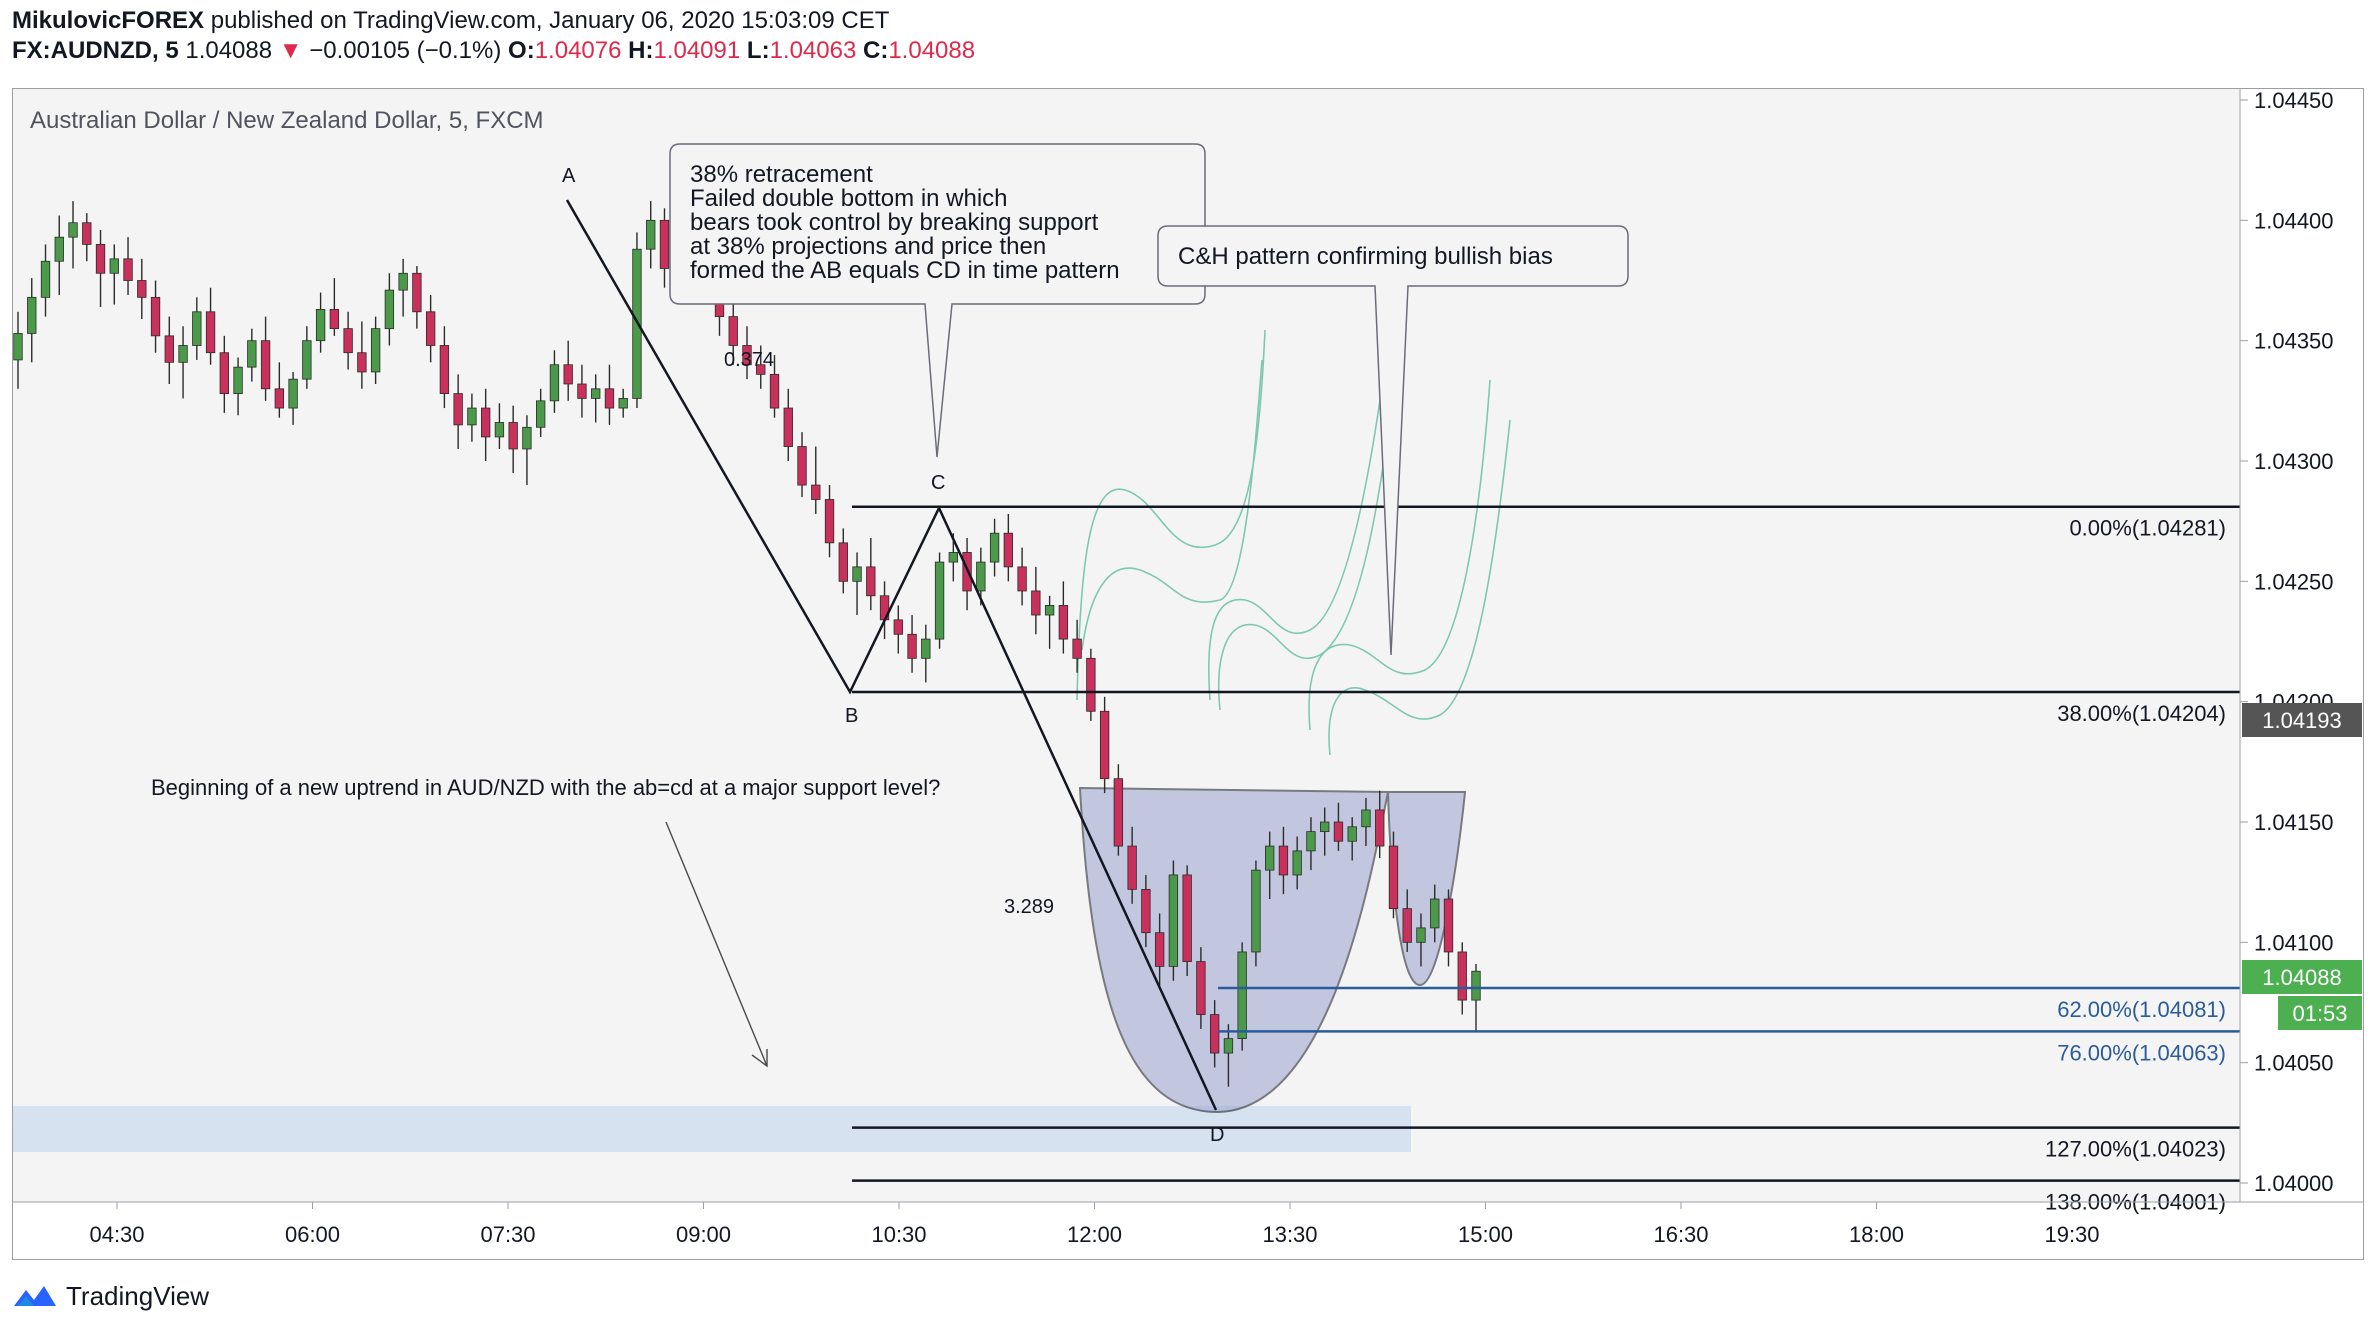 This screenshot has width=2376, height=1332. What do you see at coordinates (1365, 256) in the screenshot?
I see `callout2-text: C&H pattern confirming bullish bias` at bounding box center [1365, 256].